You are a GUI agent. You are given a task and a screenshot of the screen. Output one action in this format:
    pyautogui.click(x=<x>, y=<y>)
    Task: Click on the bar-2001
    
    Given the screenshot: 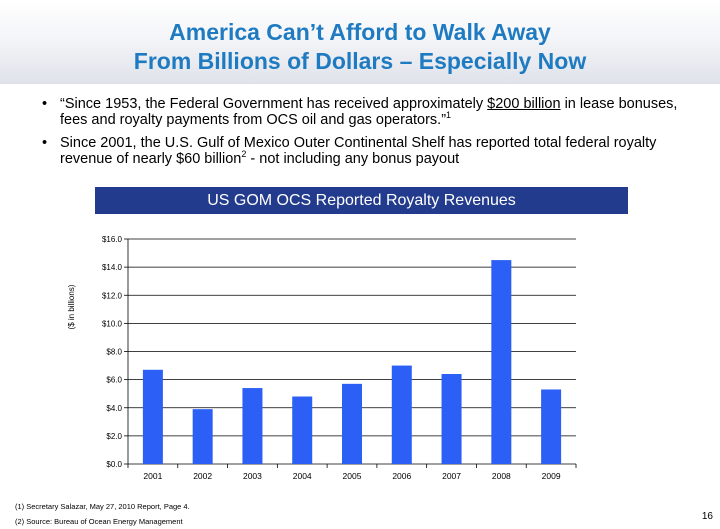 What is the action you would take?
    pyautogui.click(x=152, y=416)
    